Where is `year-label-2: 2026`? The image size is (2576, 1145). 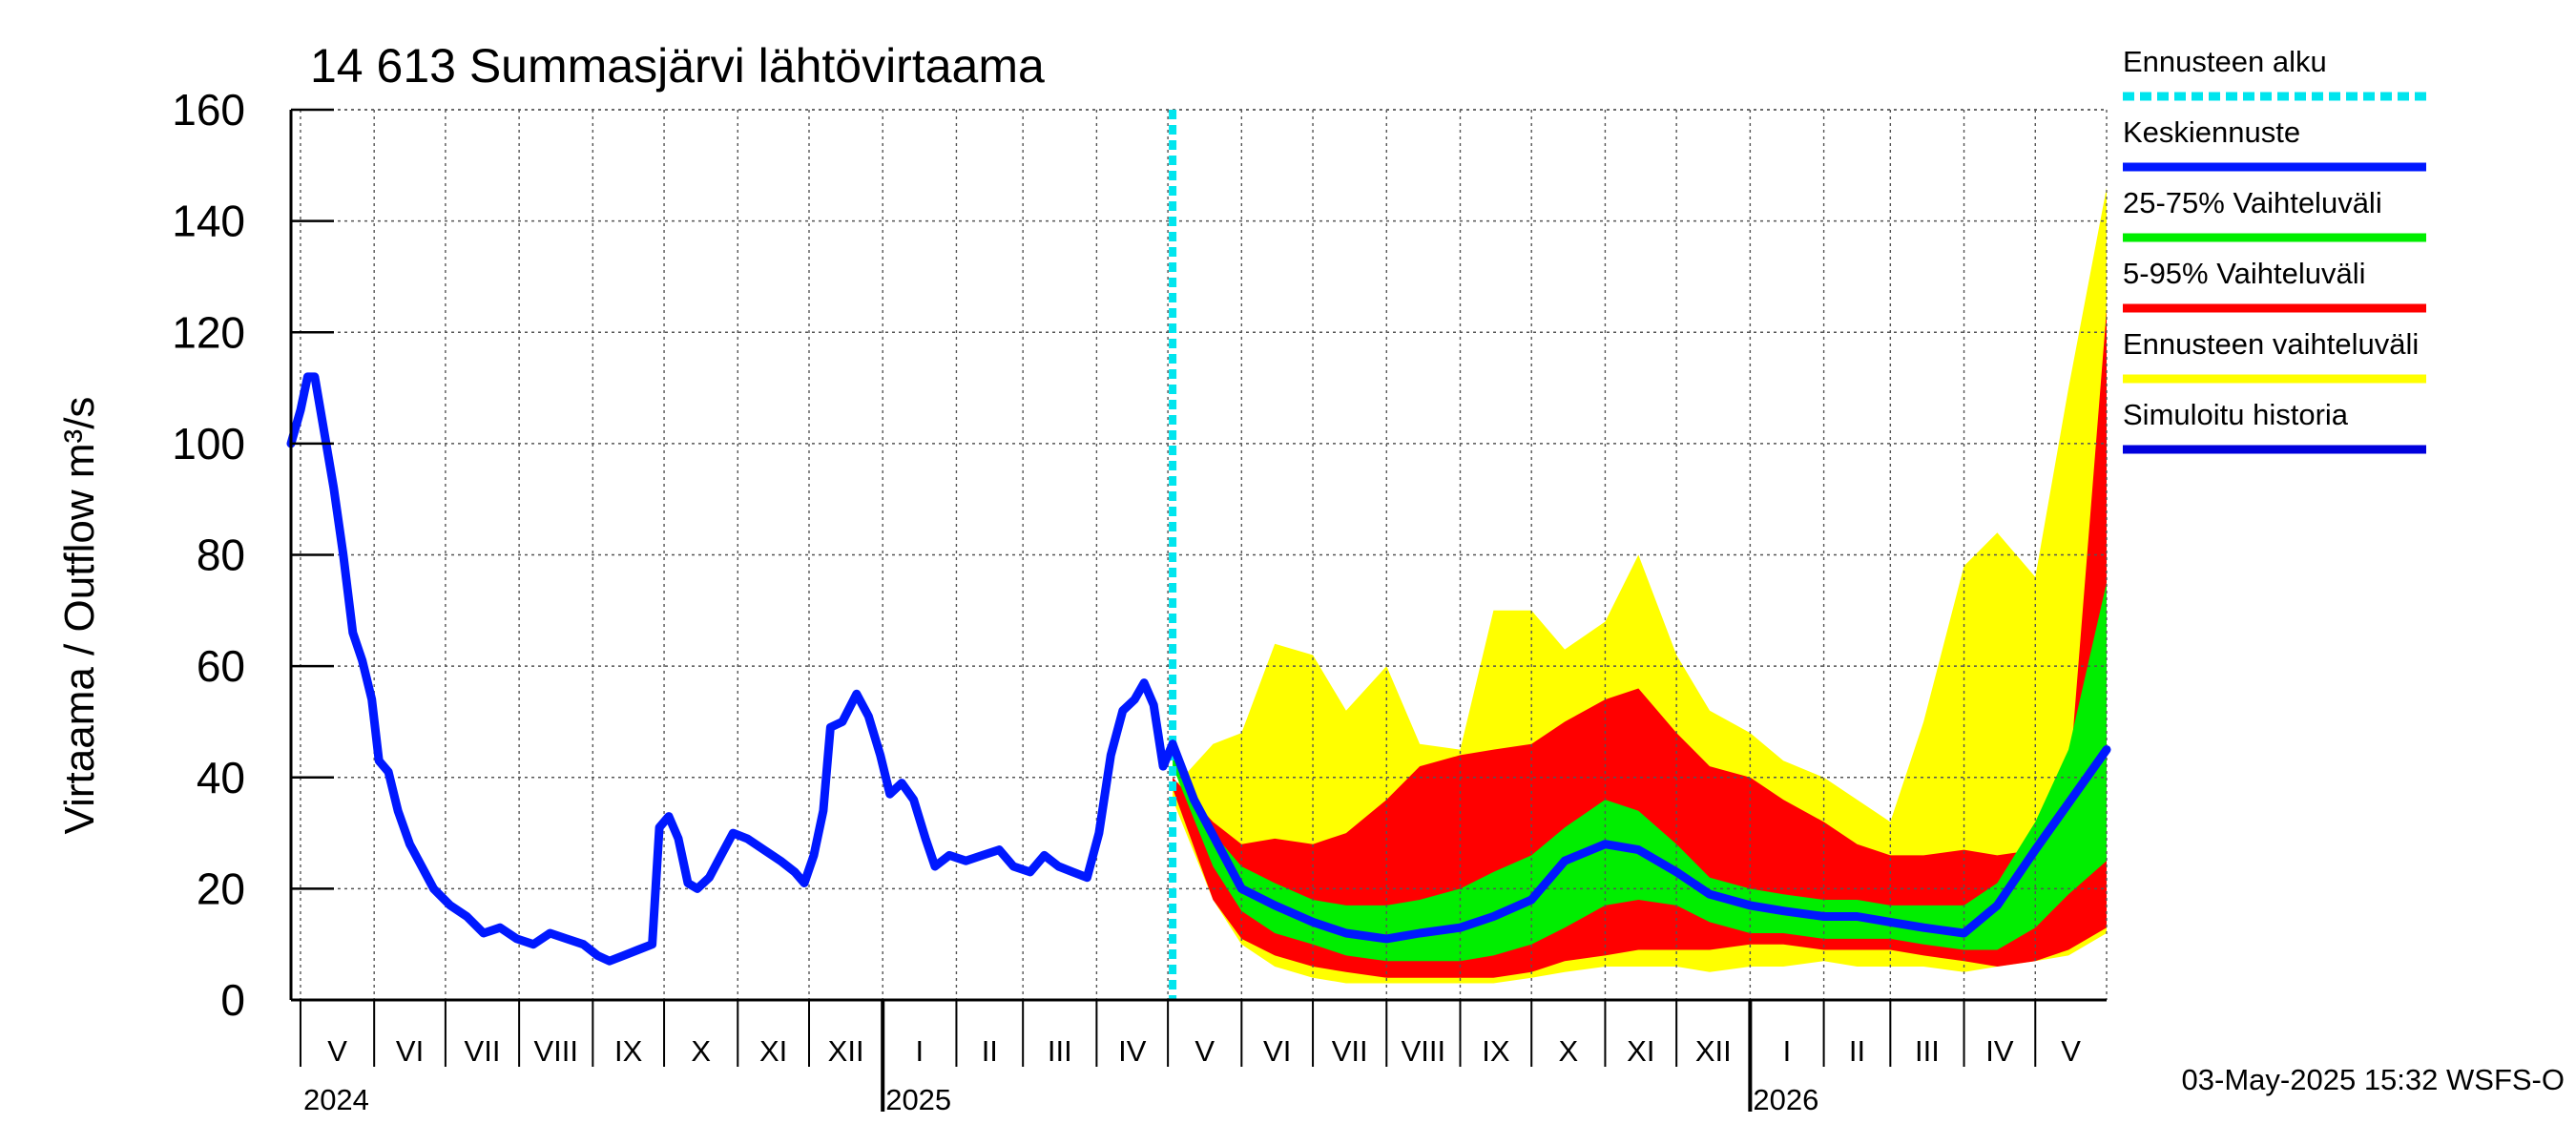
year-label-2: 2026 is located at coordinates (1785, 1099).